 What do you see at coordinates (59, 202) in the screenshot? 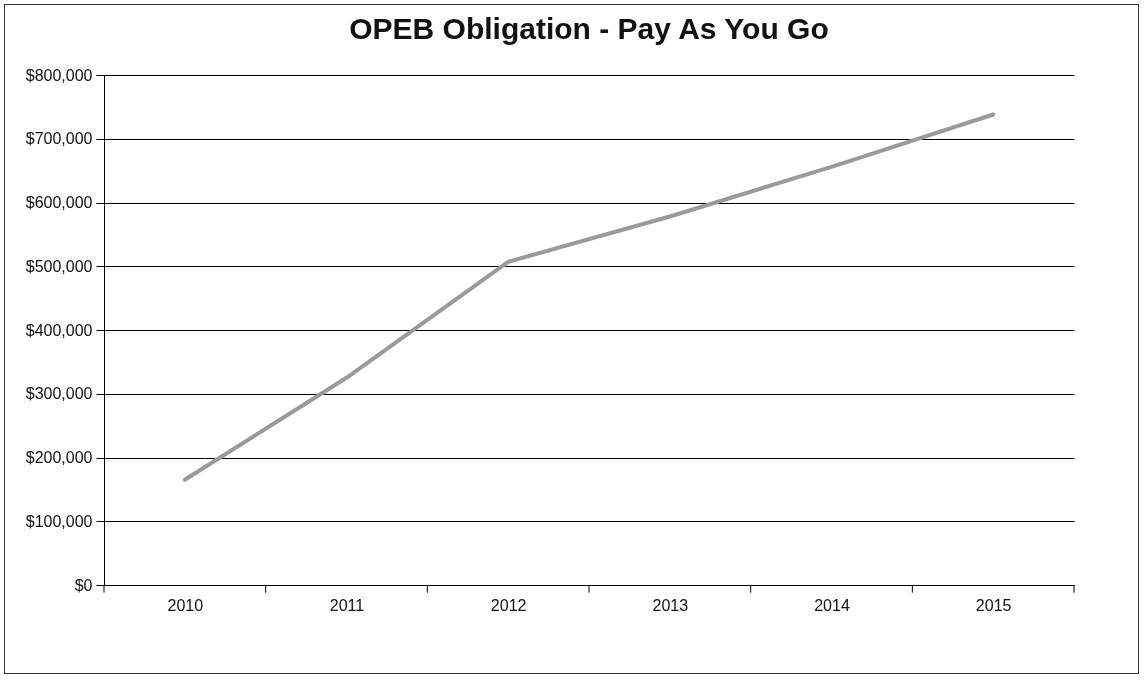
I see `y-tick-label: $600,000` at bounding box center [59, 202].